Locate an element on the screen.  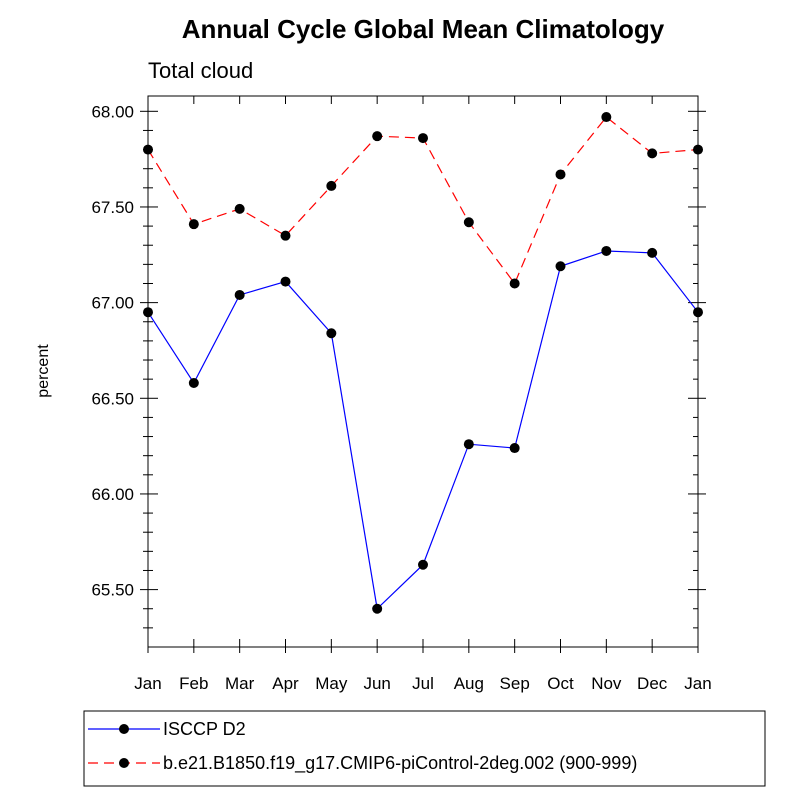
x-tick-label: Jun is located at coordinates (376, 683).